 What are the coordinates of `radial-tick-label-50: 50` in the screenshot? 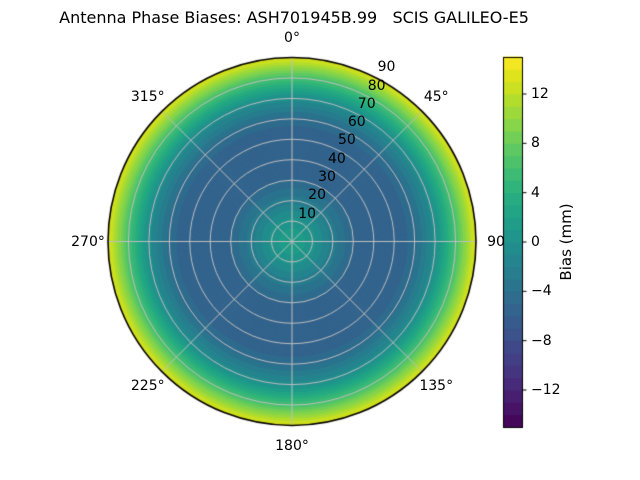 It's located at (346, 140).